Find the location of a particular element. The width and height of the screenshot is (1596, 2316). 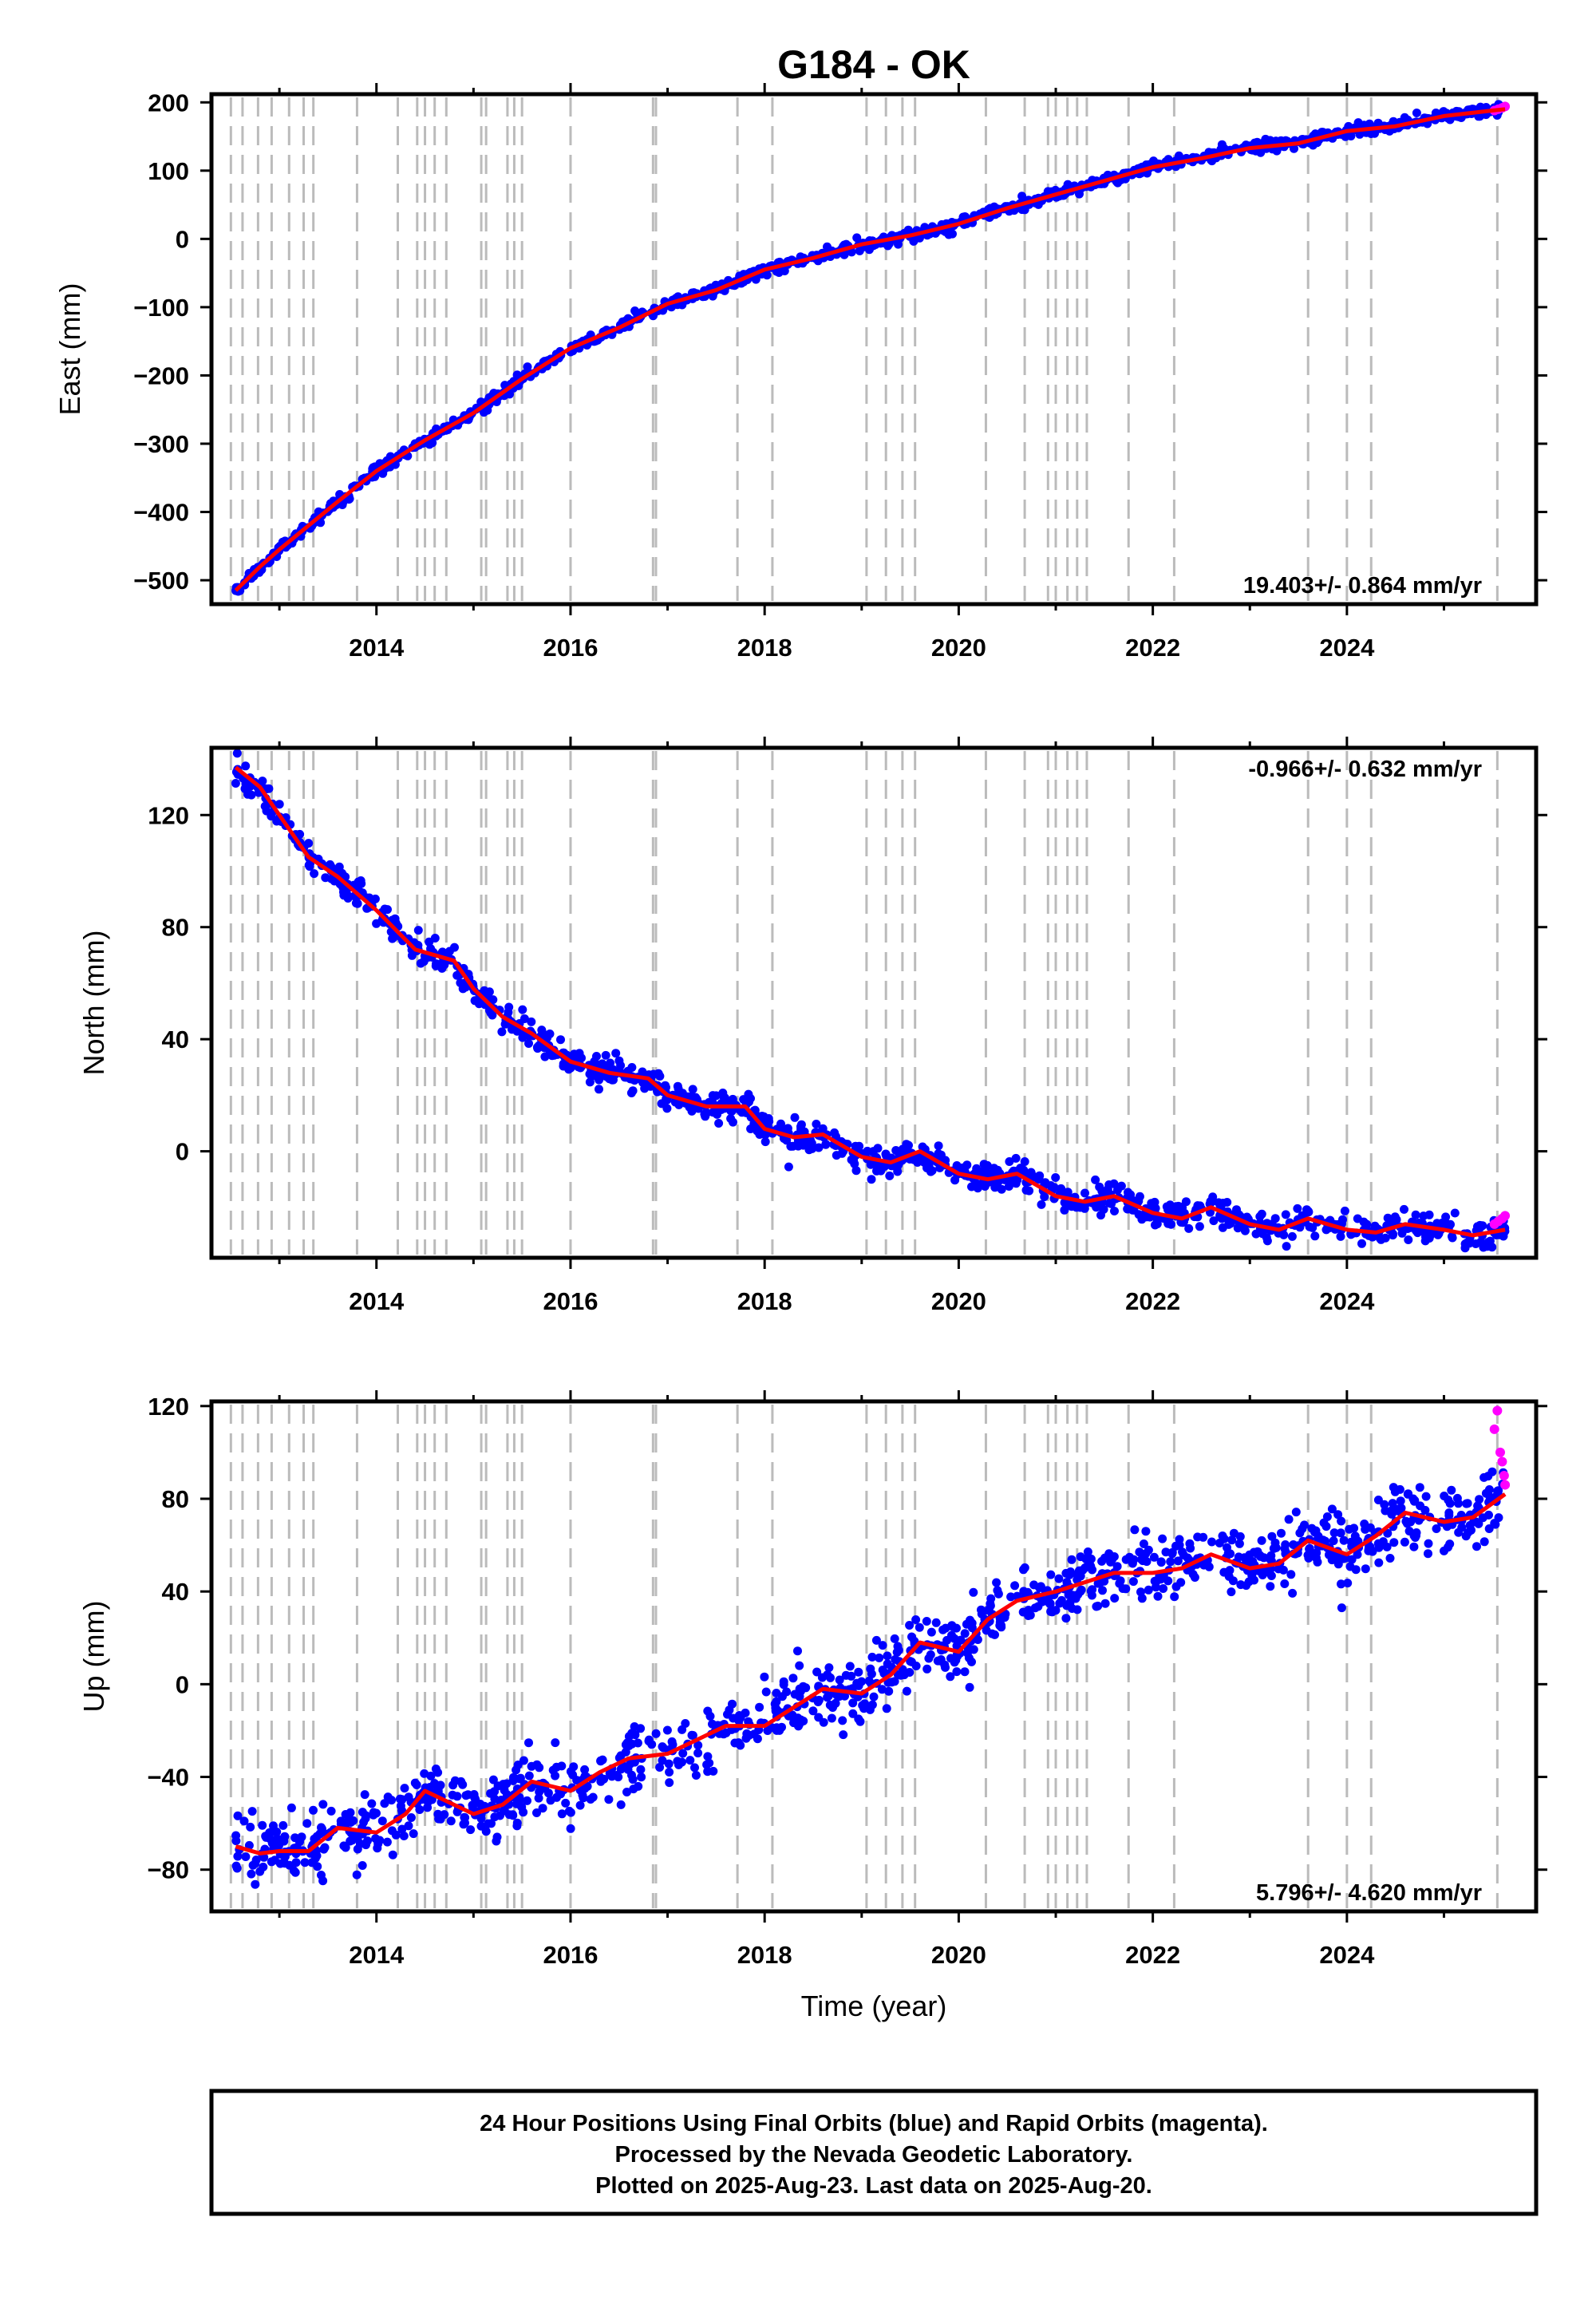

y-tick-label: −300 is located at coordinates (161, 444).